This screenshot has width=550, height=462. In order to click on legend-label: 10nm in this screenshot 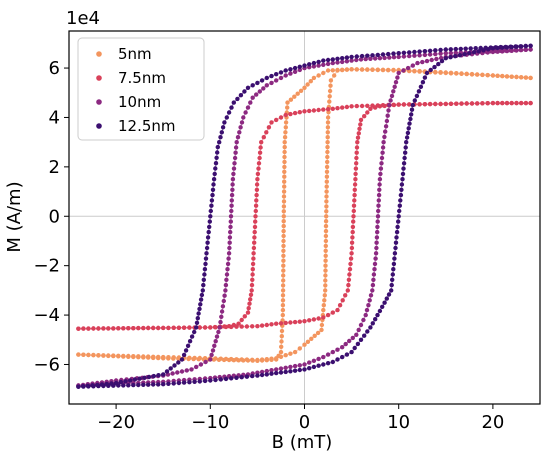, I will do `click(139, 102)`.